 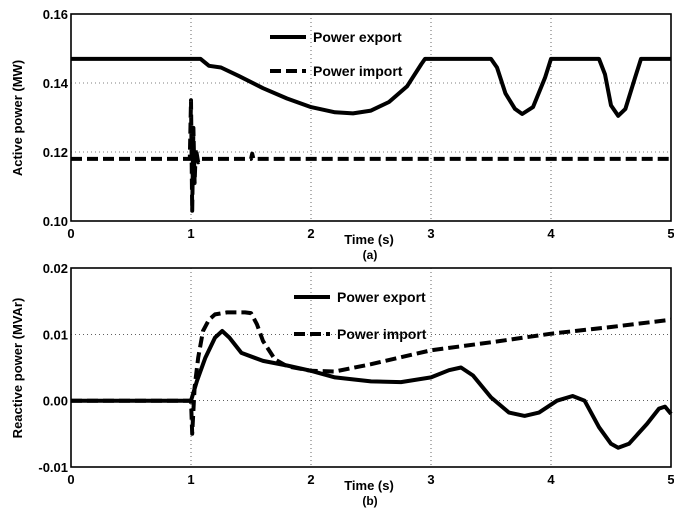 I want to click on panel-caption-b: (b), so click(x=369, y=501).